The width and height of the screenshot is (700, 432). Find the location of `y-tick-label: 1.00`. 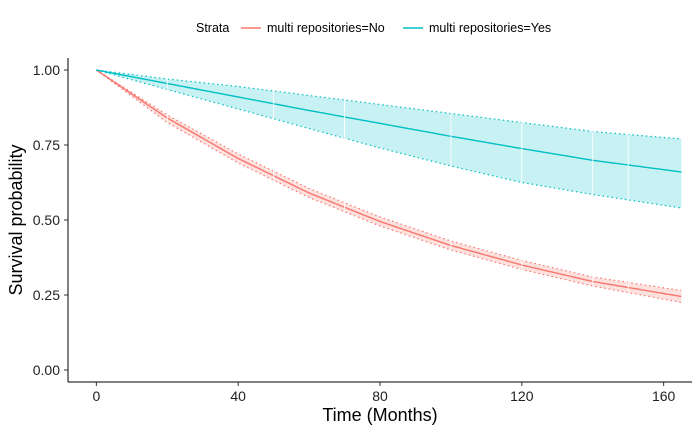

y-tick-label: 1.00 is located at coordinates (46, 70).